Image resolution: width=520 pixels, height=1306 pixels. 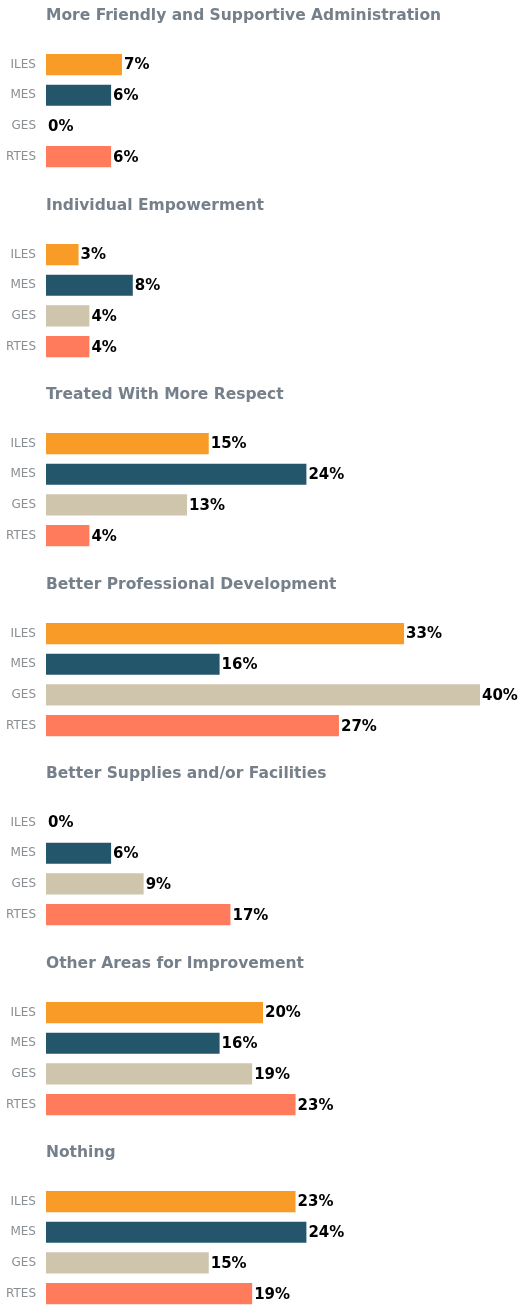 What do you see at coordinates (191, 584) in the screenshot?
I see `chart-title: Better Professional Development` at bounding box center [191, 584].